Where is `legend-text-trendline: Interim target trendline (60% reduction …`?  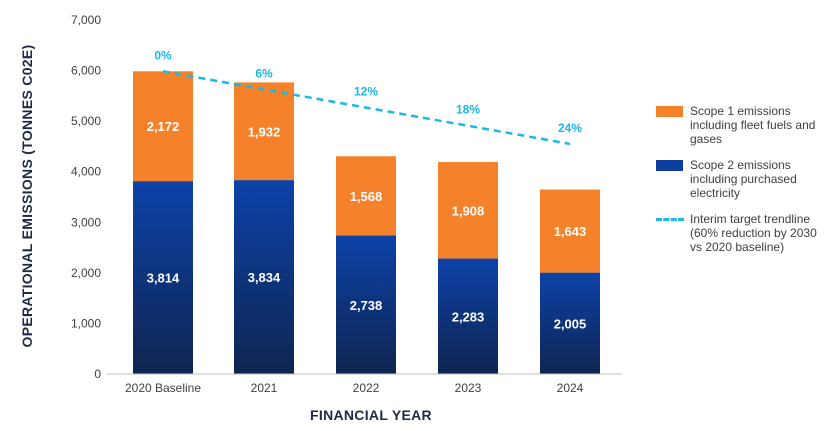
legend-text-trendline: Interim target trendline (60% reduction … is located at coordinates (764, 233).